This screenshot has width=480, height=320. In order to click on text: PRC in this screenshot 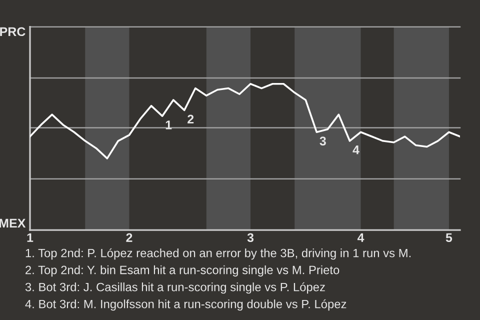, I will do `click(13, 31)`.